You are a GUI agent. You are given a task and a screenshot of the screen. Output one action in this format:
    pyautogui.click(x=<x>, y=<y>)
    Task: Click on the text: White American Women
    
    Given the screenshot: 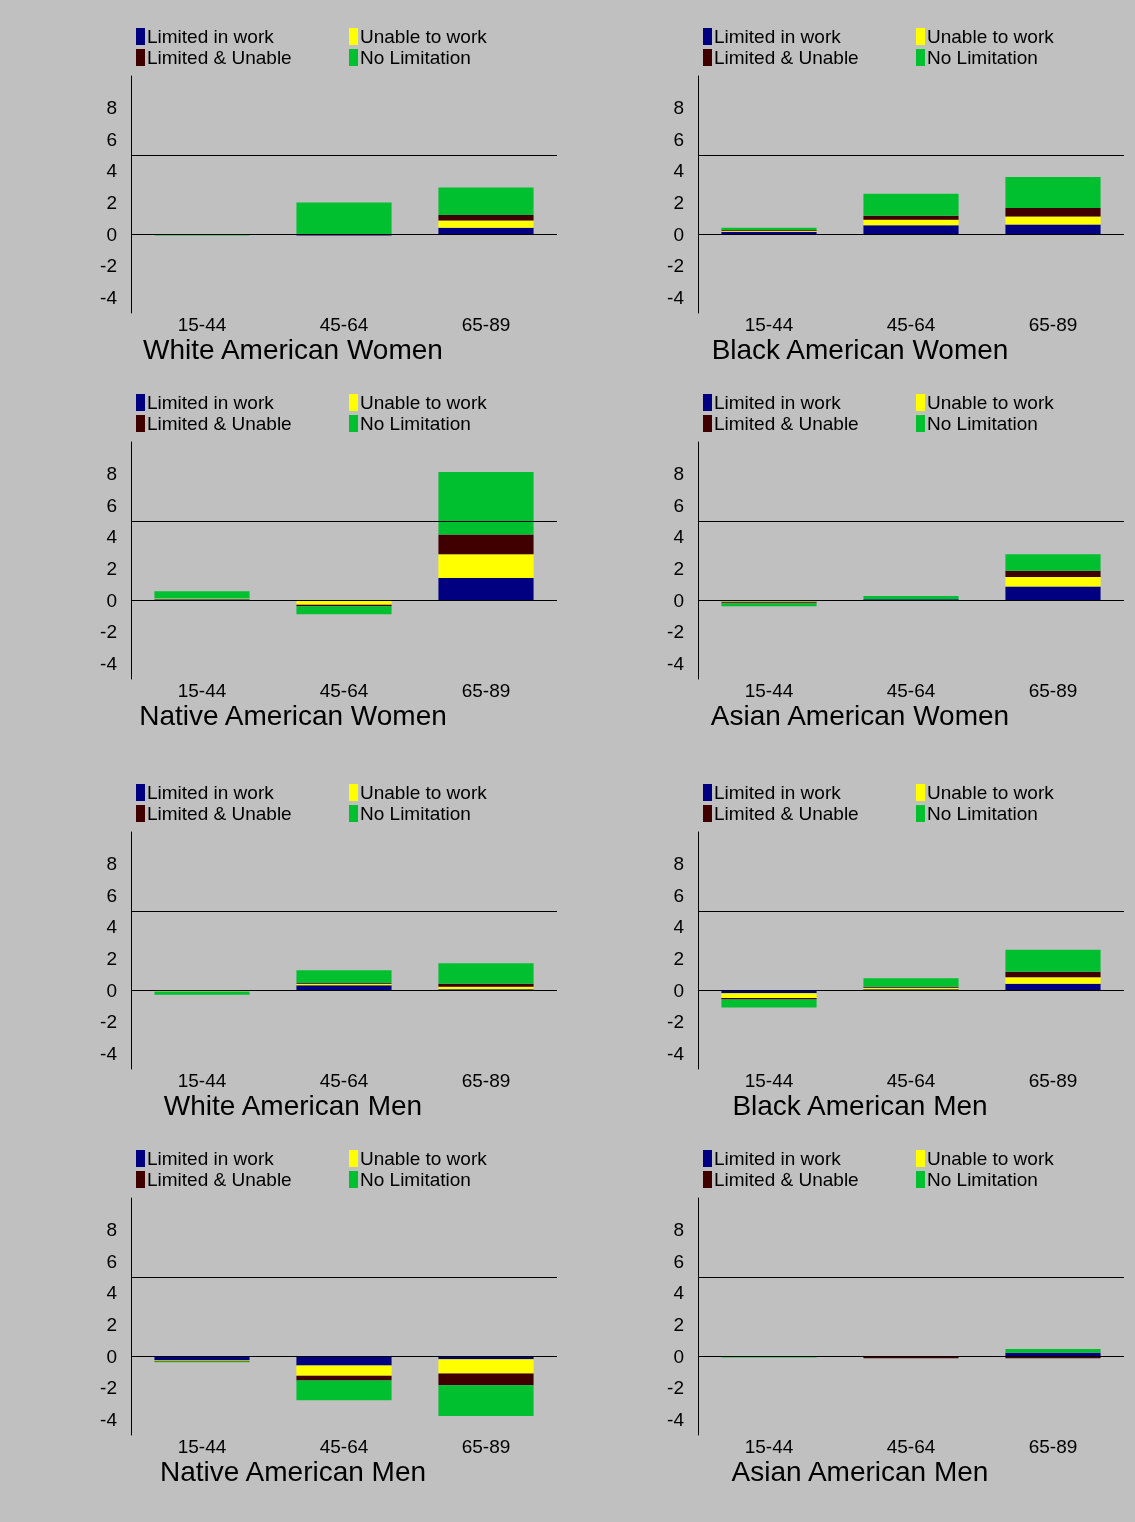 What is the action you would take?
    pyautogui.click(x=293, y=349)
    